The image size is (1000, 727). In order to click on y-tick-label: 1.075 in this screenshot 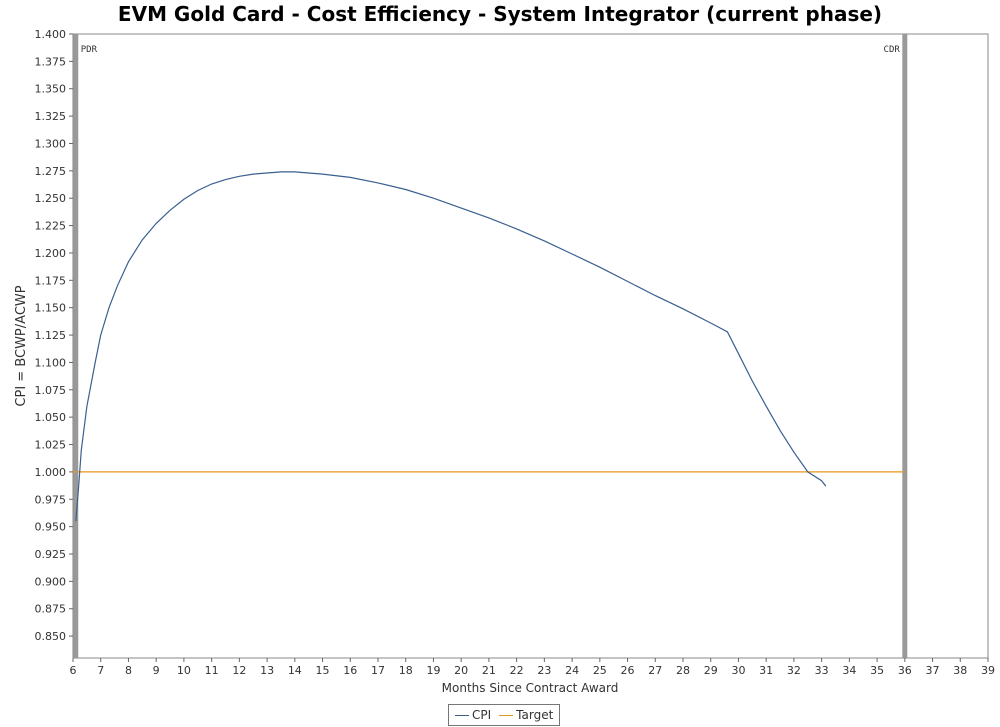, I will do `click(51, 390)`.